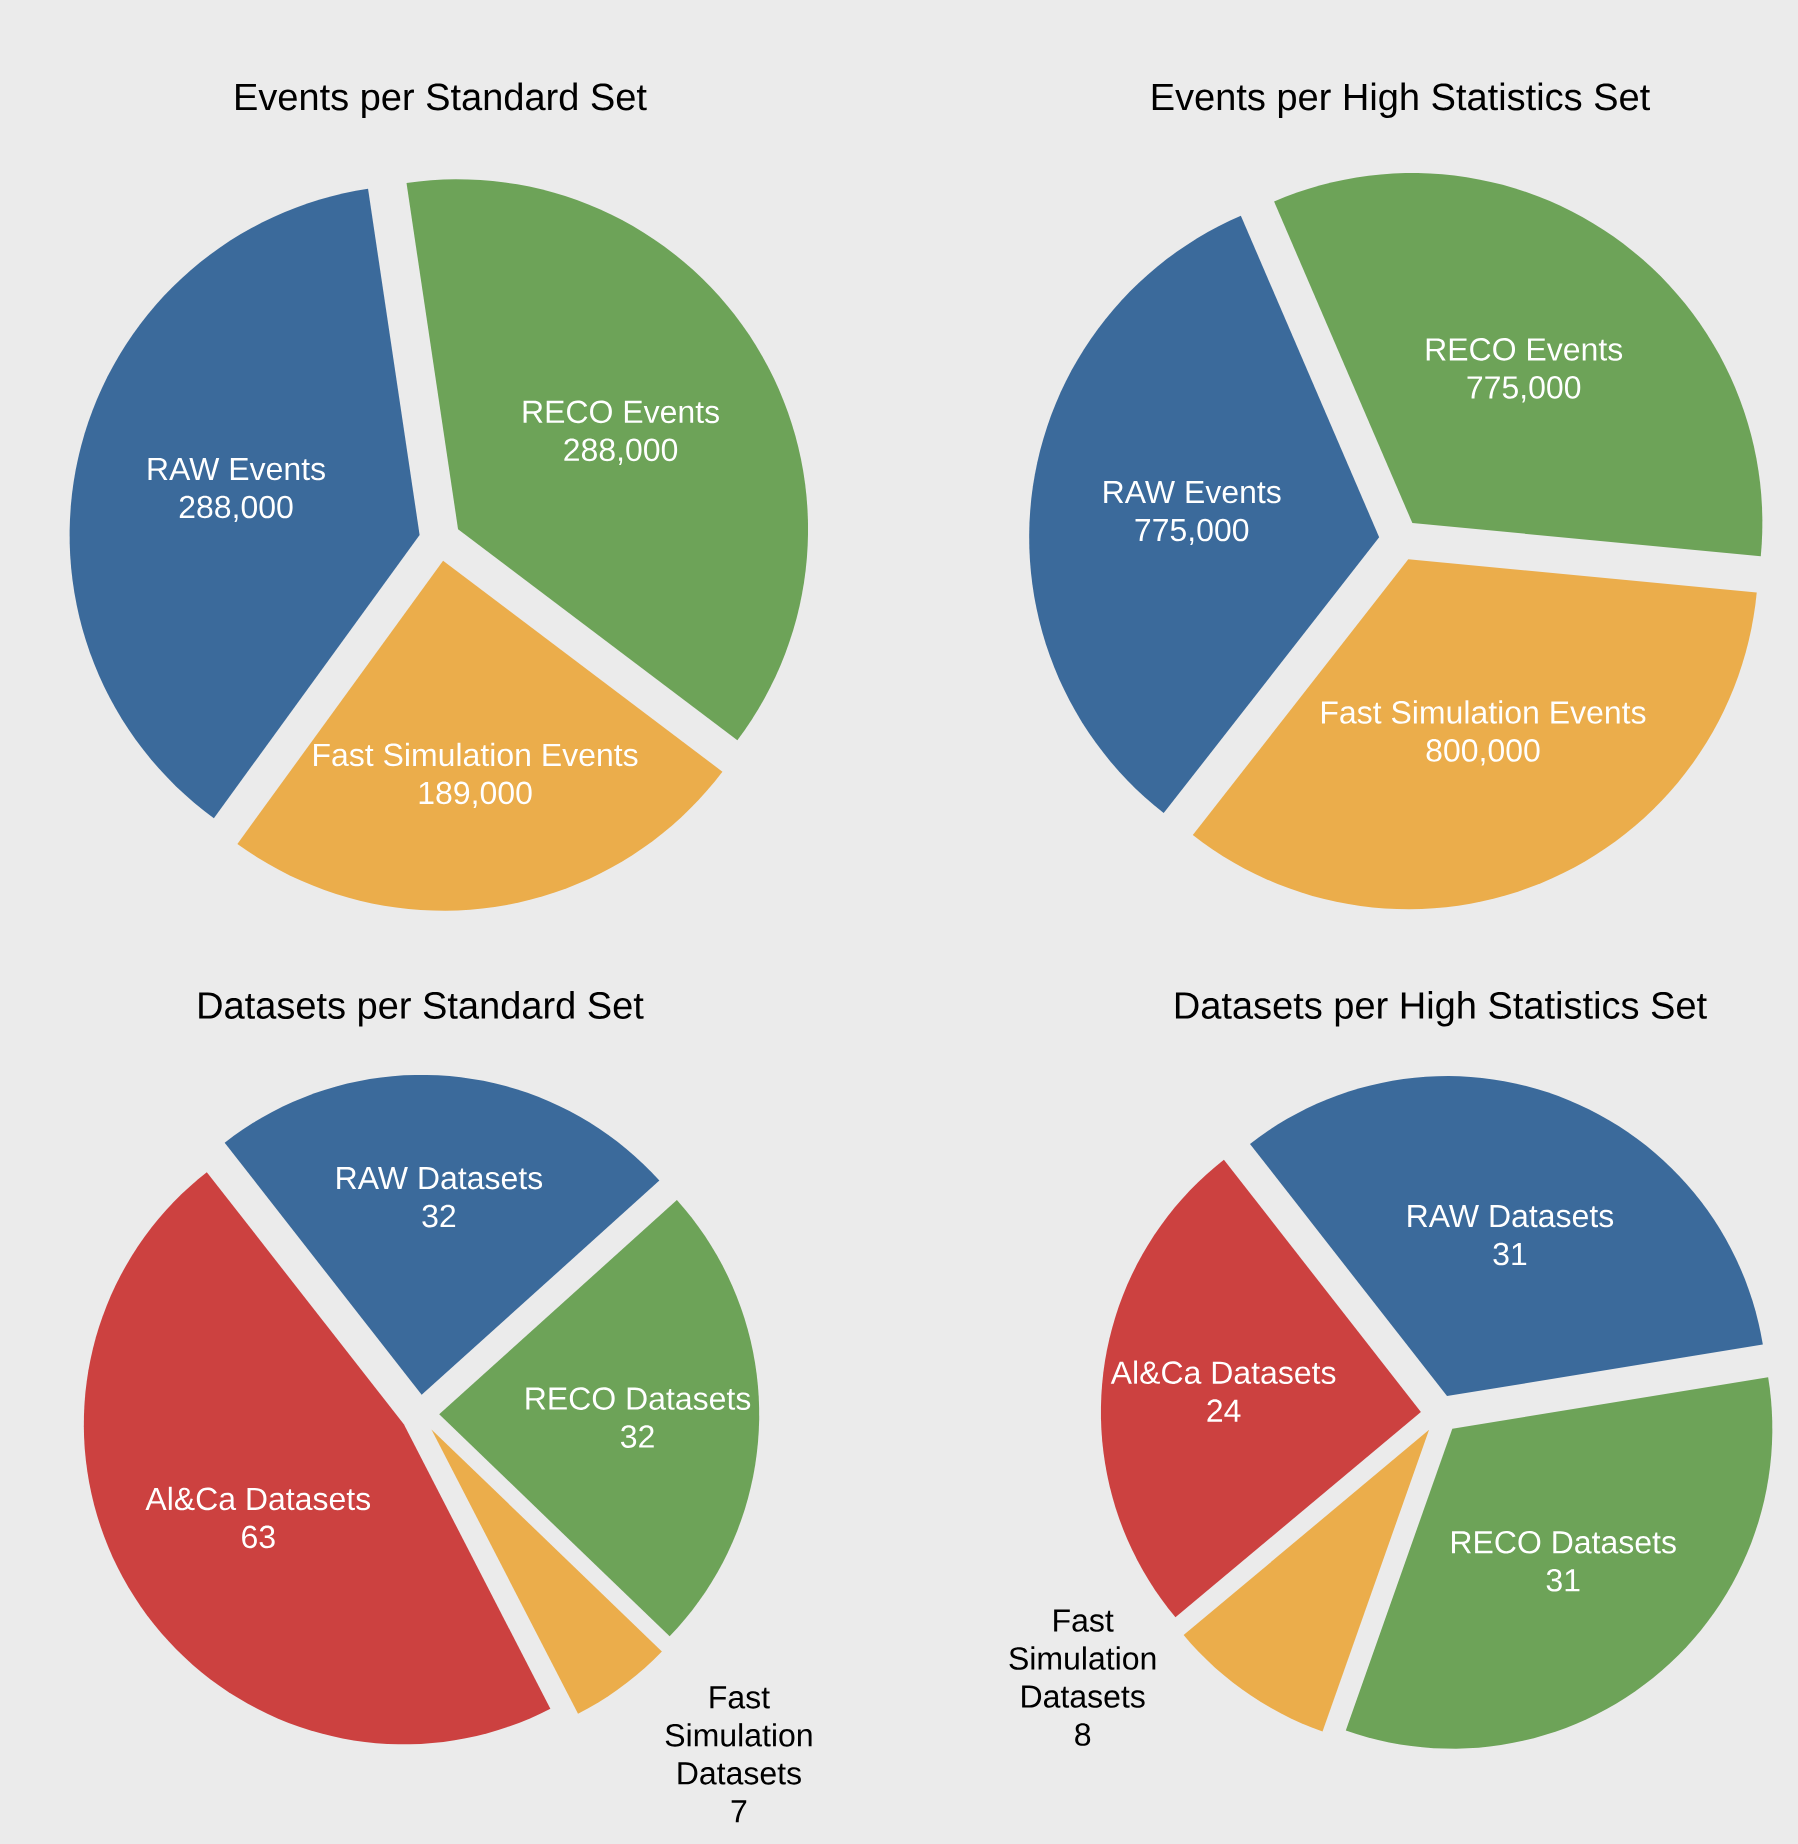 The height and width of the screenshot is (1844, 1798). I want to click on data-label: 800,000, so click(1483, 752).